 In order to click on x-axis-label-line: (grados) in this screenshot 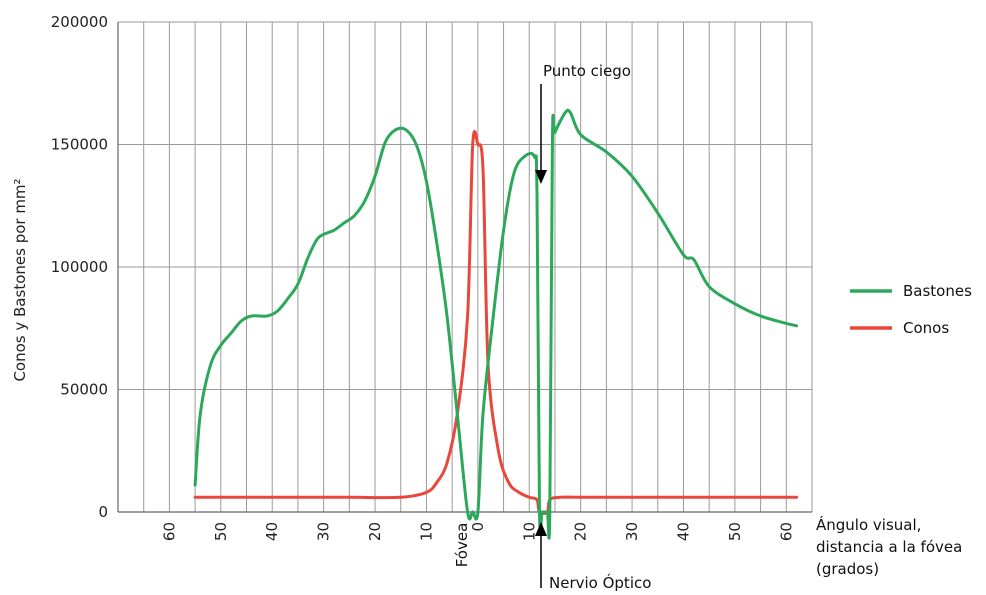, I will do `click(847, 569)`.